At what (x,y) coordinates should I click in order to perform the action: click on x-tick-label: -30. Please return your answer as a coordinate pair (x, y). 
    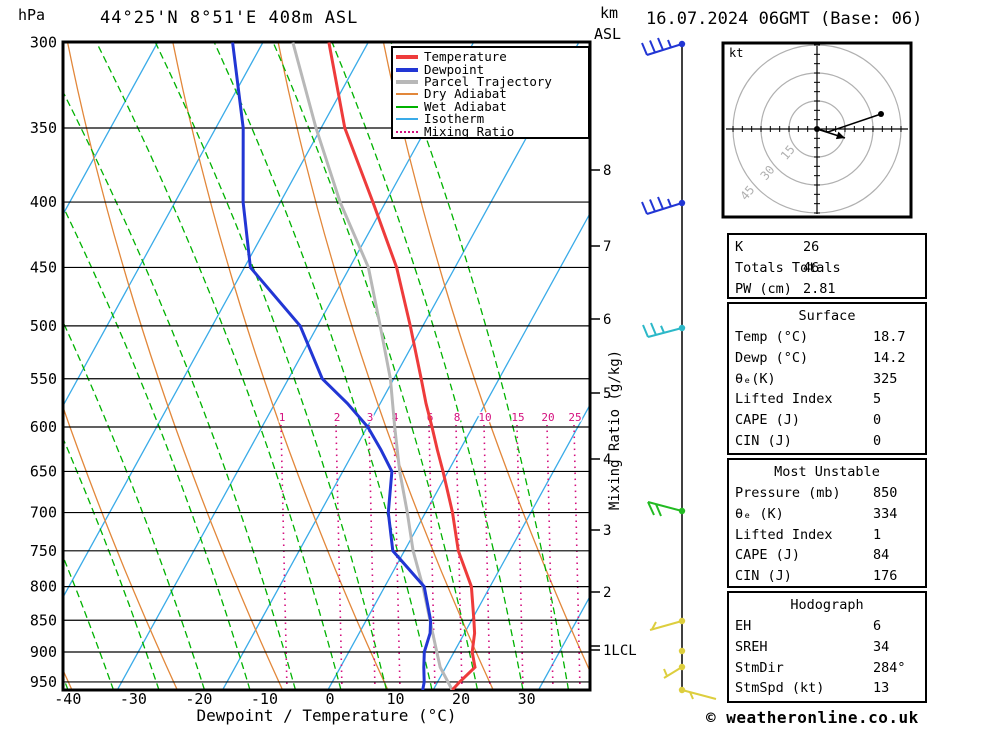
    Looking at the image, I should click on (133, 699).